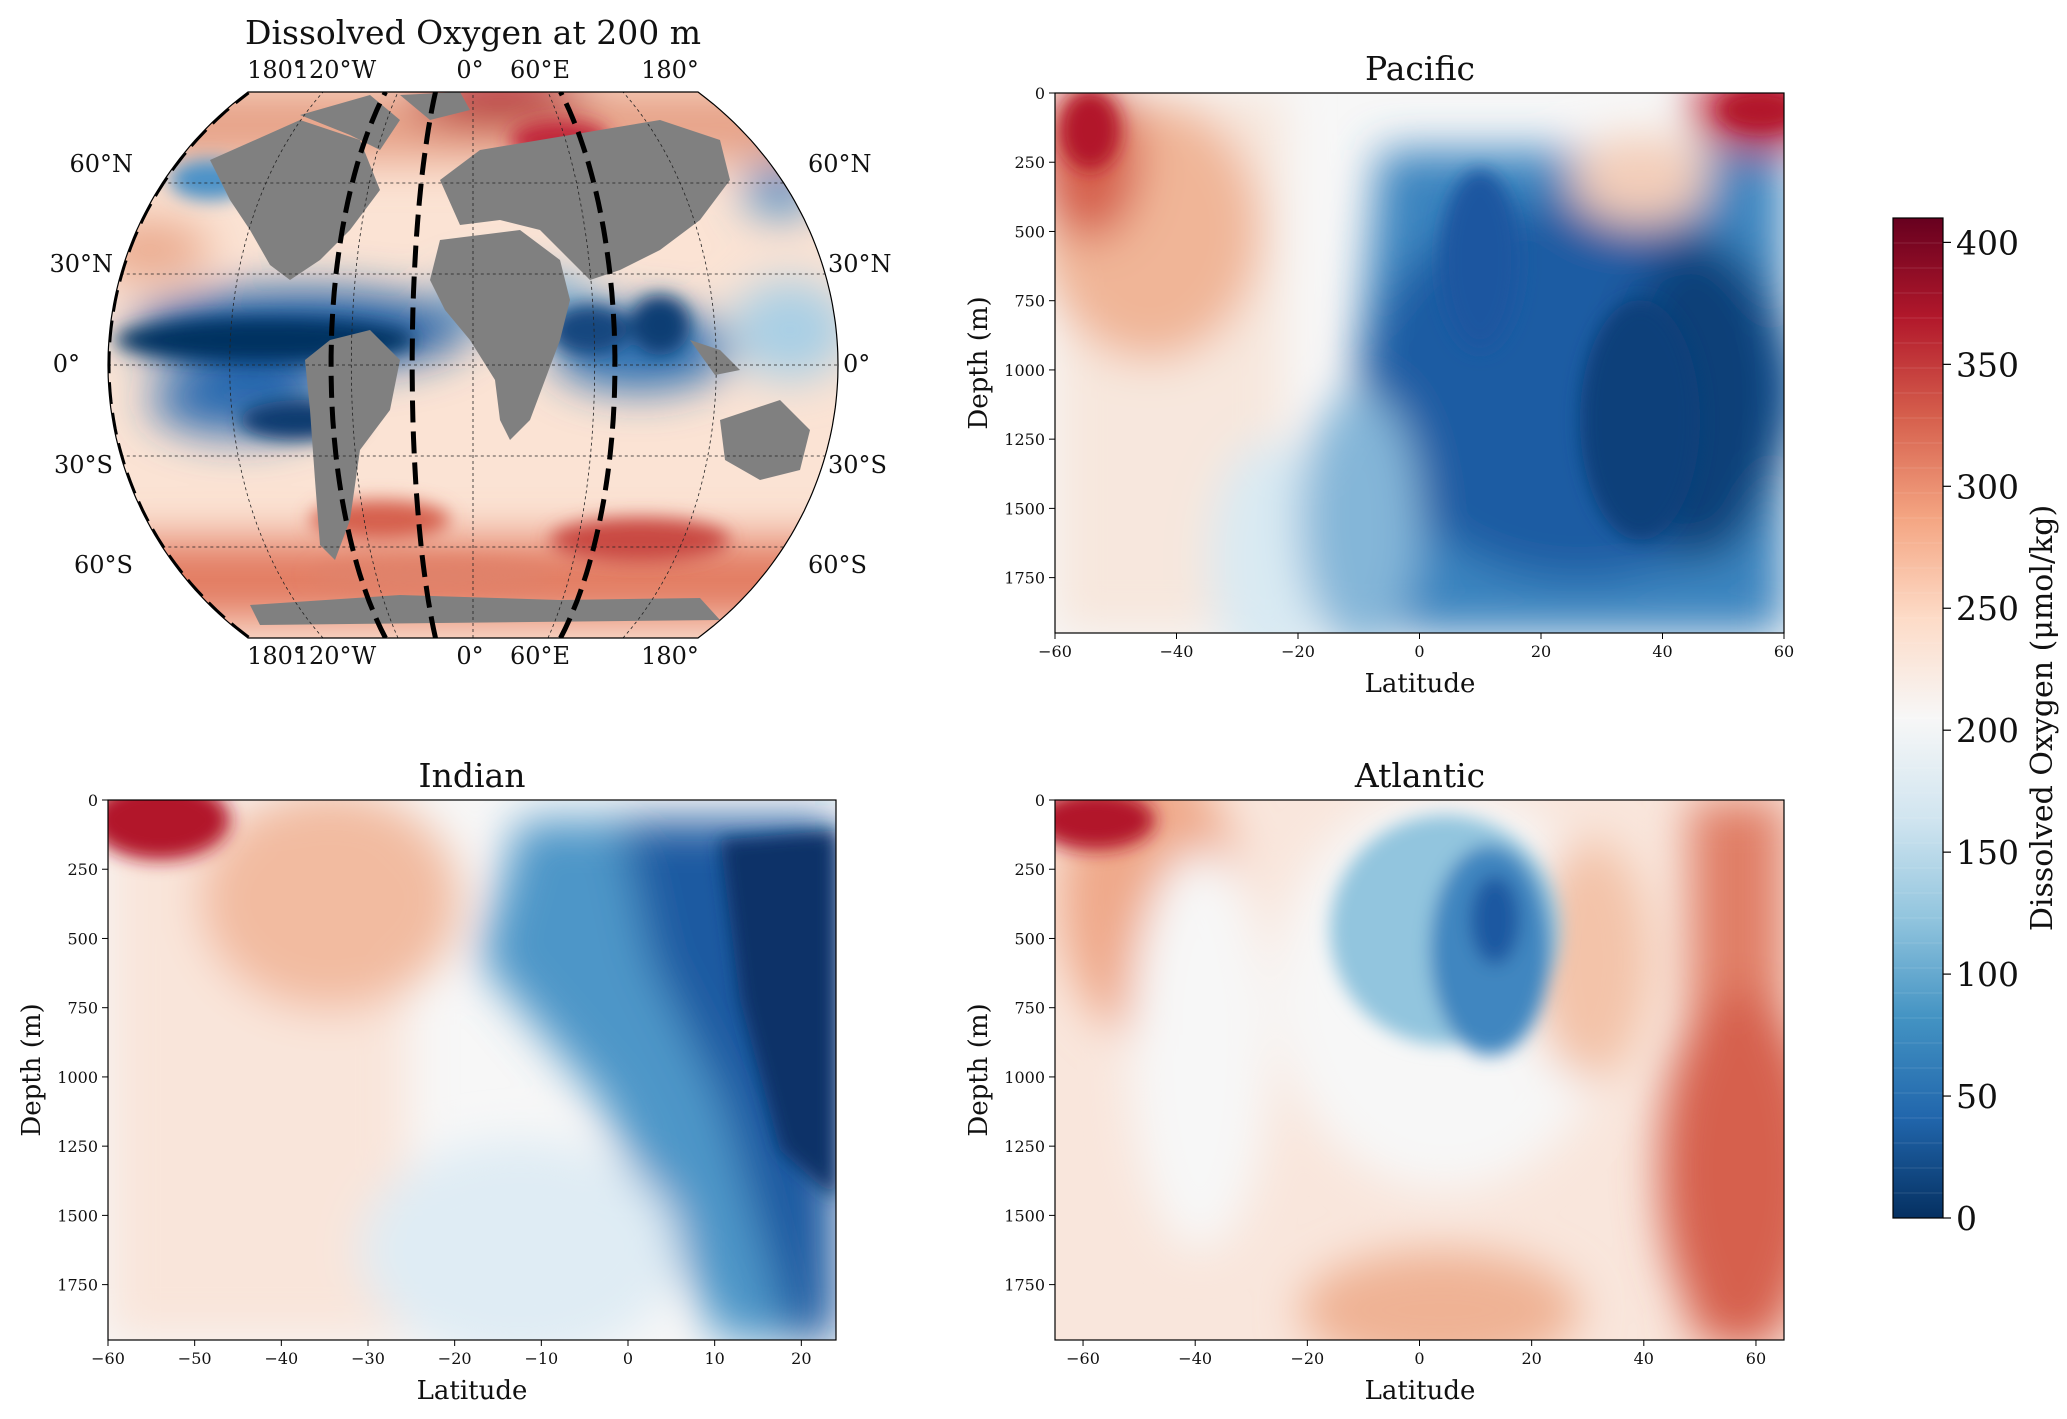 The width and height of the screenshot is (2067, 1419). What do you see at coordinates (1977, 1096) in the screenshot?
I see `colorbar-tick-label: 50` at bounding box center [1977, 1096].